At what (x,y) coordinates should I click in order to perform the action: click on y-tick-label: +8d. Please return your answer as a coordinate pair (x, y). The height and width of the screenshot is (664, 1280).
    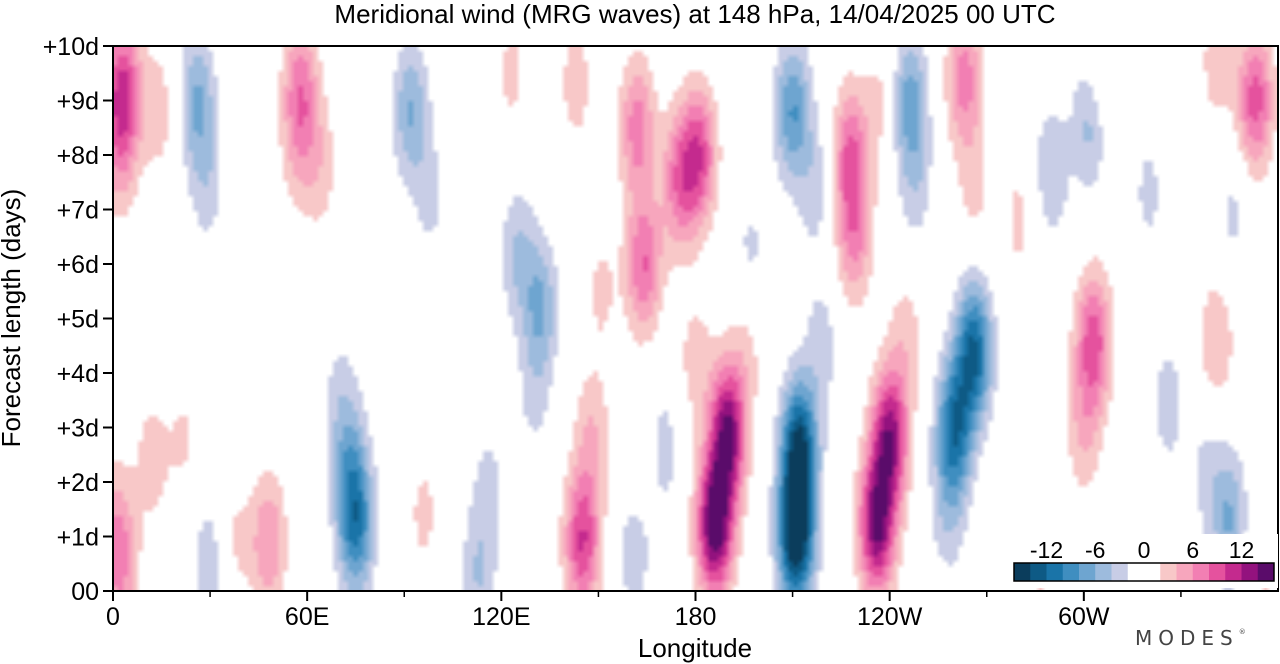
    Looking at the image, I should click on (78, 156).